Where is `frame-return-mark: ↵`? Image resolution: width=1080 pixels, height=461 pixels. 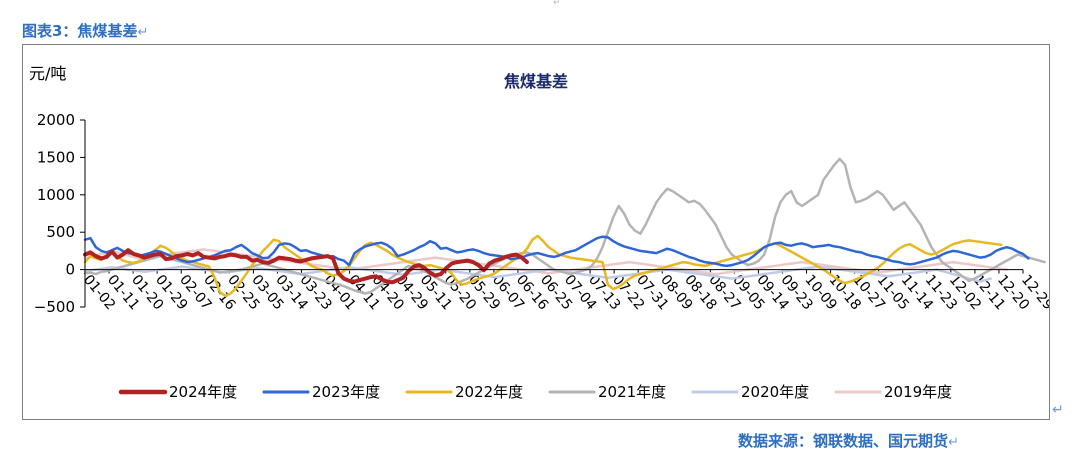
frame-return-mark: ↵ is located at coordinates (1058, 410).